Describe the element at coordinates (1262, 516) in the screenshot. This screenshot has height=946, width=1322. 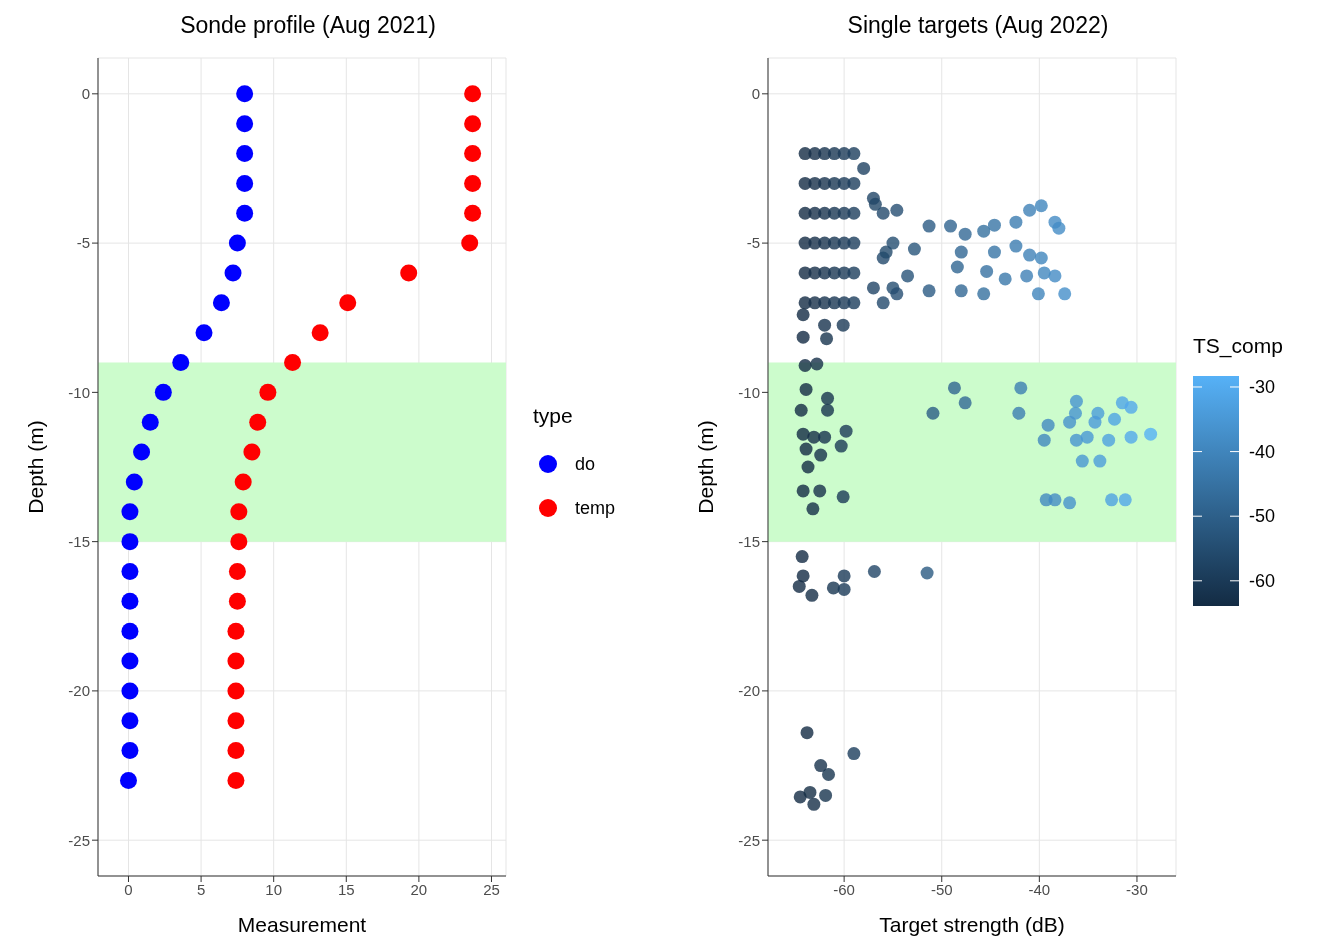
I see `color-bar-label: -50` at that location.